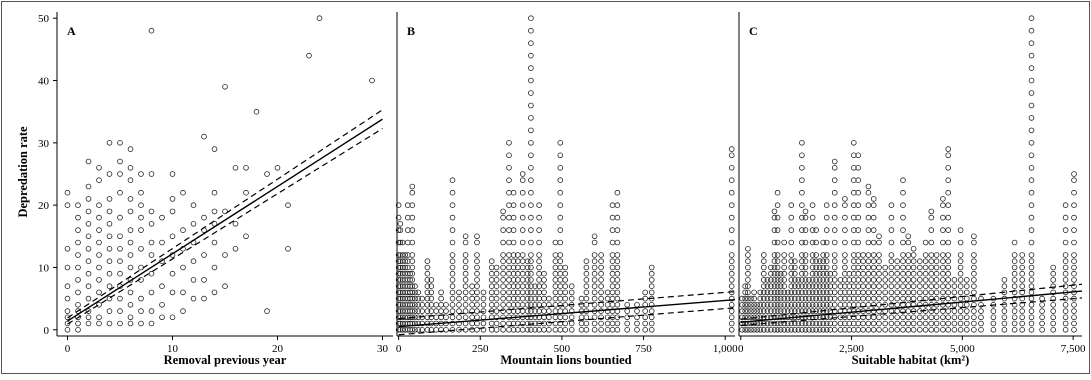  Describe the element at coordinates (911, 301) in the screenshot. I see `ci-upper-line` at that location.